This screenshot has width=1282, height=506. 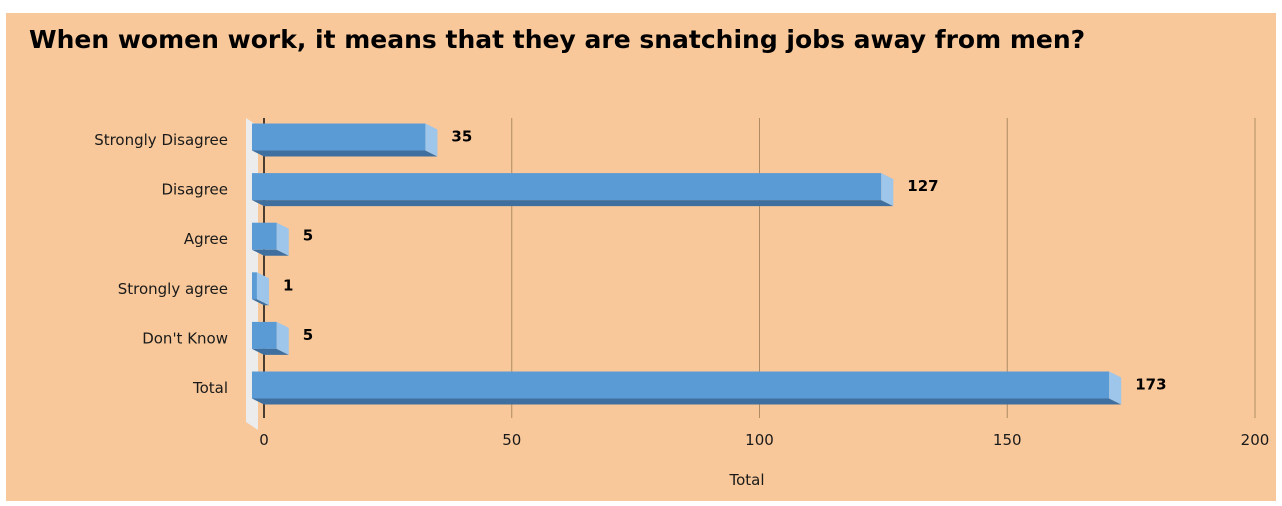 What do you see at coordinates (511, 440) in the screenshot?
I see `x-tick-label: 50` at bounding box center [511, 440].